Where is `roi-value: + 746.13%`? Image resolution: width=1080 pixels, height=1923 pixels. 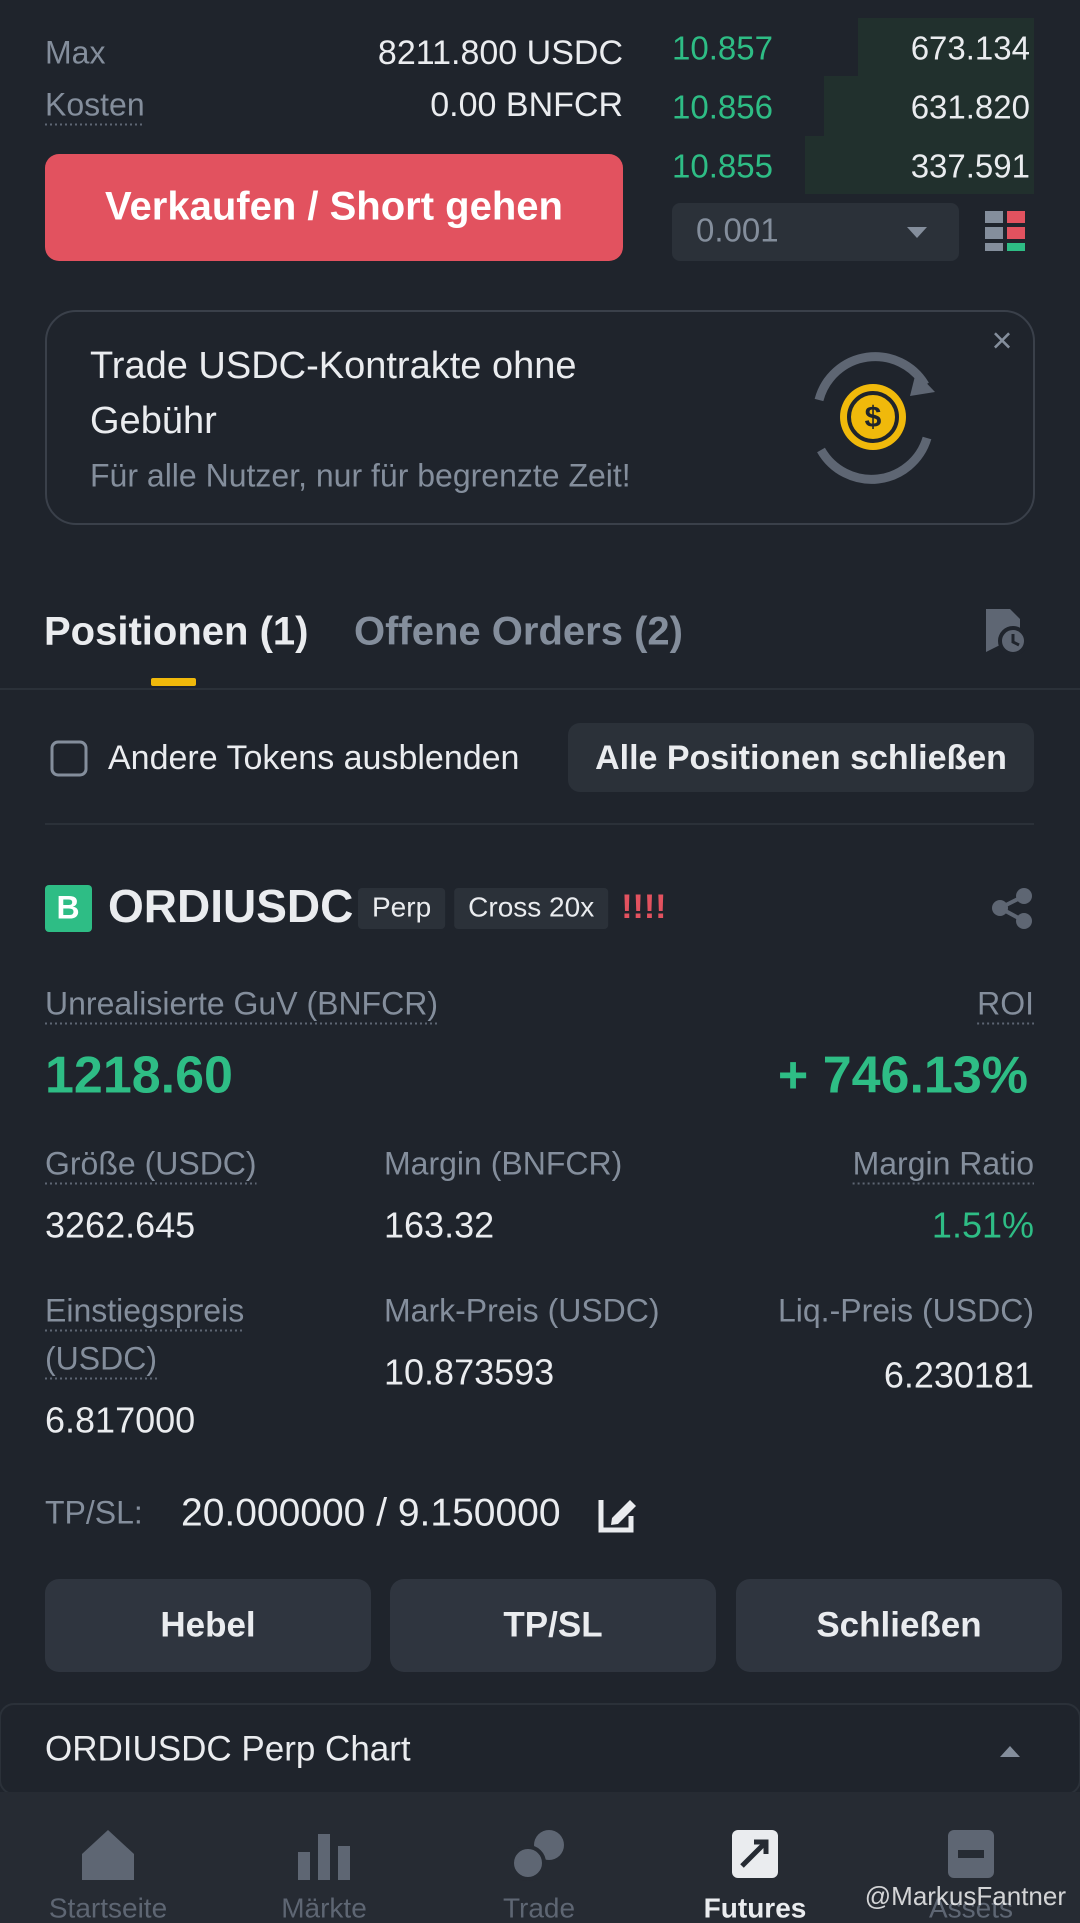 roi-value: + 746.13% is located at coordinates (903, 1076).